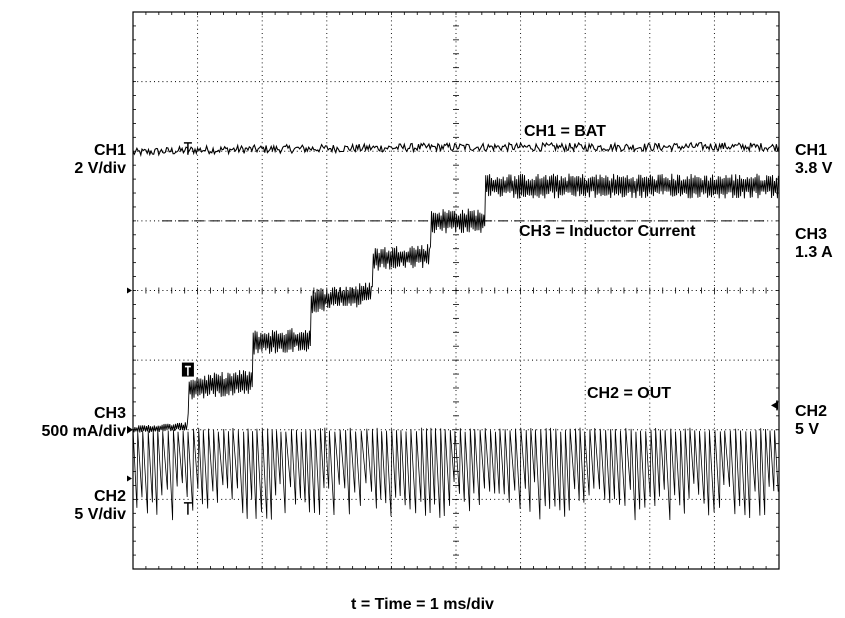 The width and height of the screenshot is (845, 618). What do you see at coordinates (807, 429) in the screenshot?
I see `ch2-right-level: 5 V` at bounding box center [807, 429].